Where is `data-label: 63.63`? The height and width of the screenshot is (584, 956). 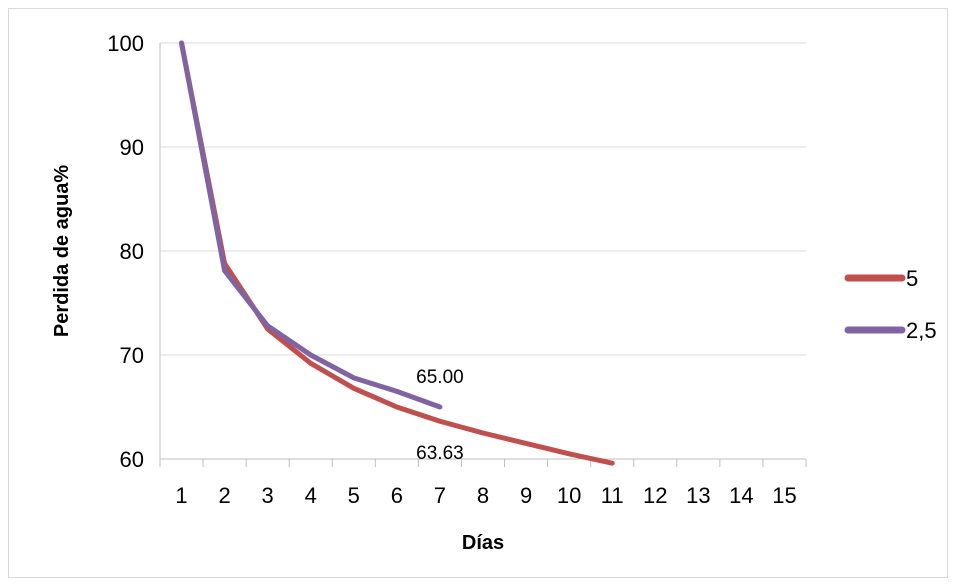
data-label: 63.63 is located at coordinates (440, 453).